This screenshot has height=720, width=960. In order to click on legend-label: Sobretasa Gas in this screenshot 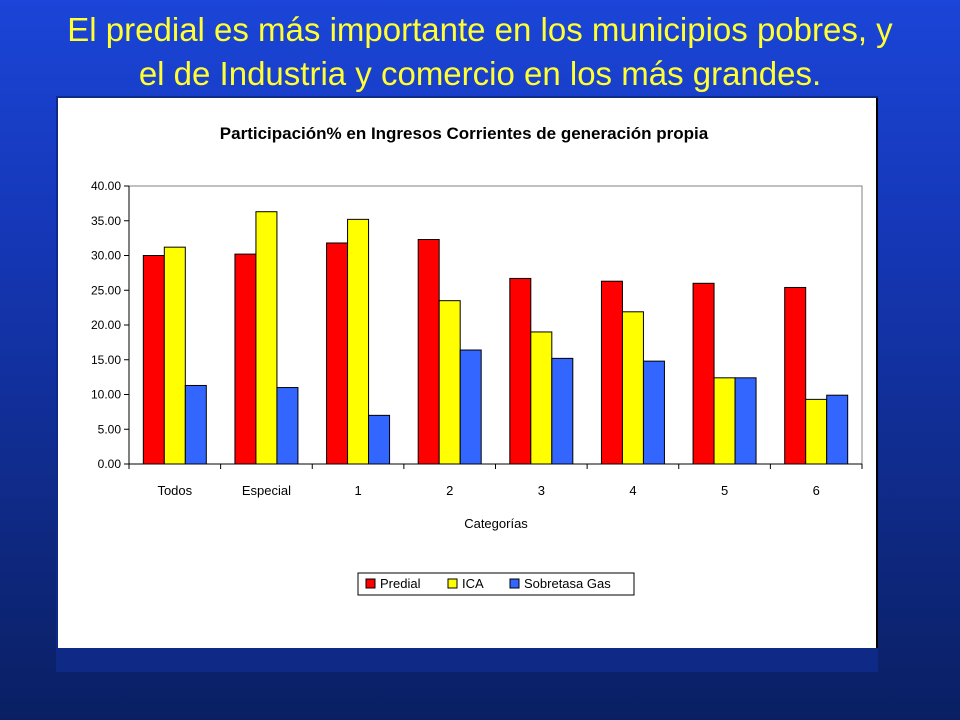, I will do `click(567, 583)`.